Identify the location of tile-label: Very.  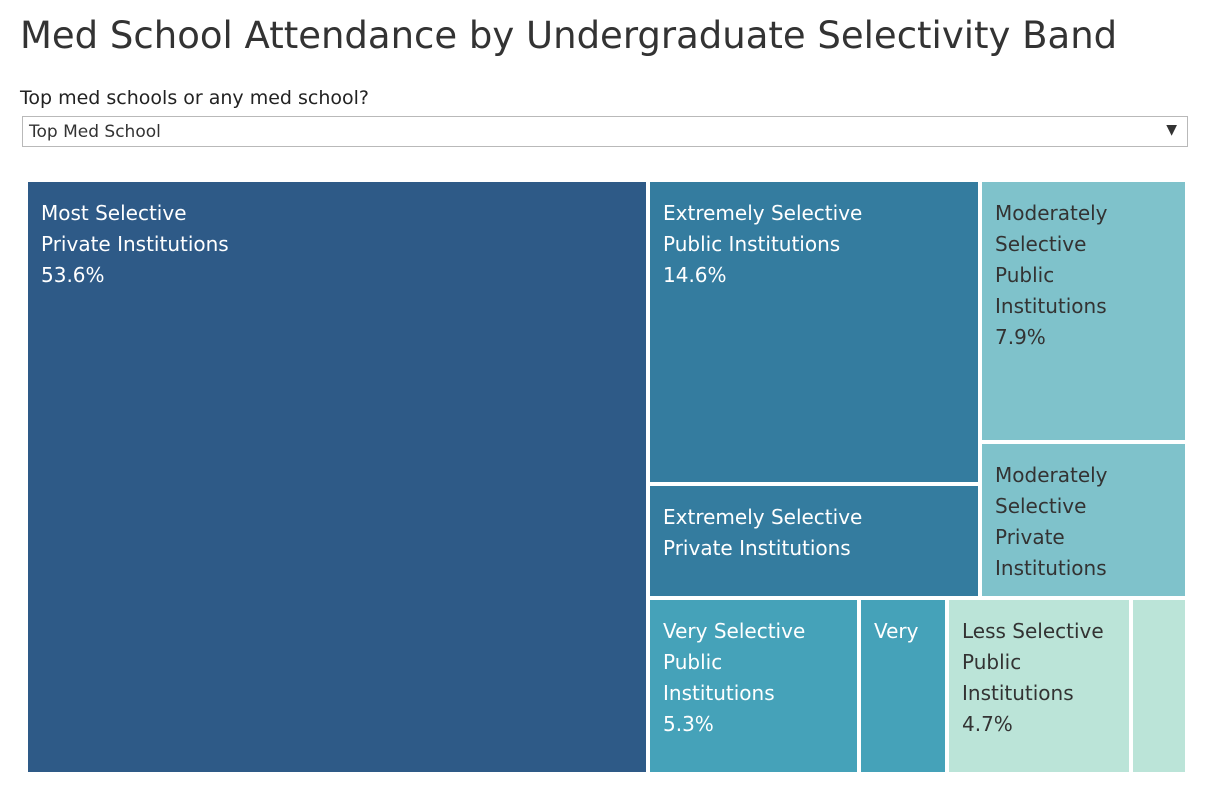
(896, 631).